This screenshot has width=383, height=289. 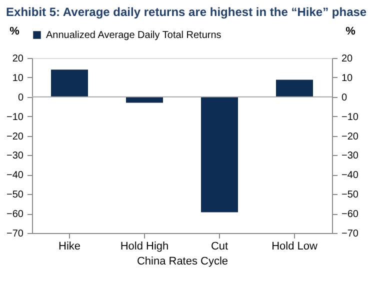 I want to click on y-axis-title: %, so click(x=15, y=32).